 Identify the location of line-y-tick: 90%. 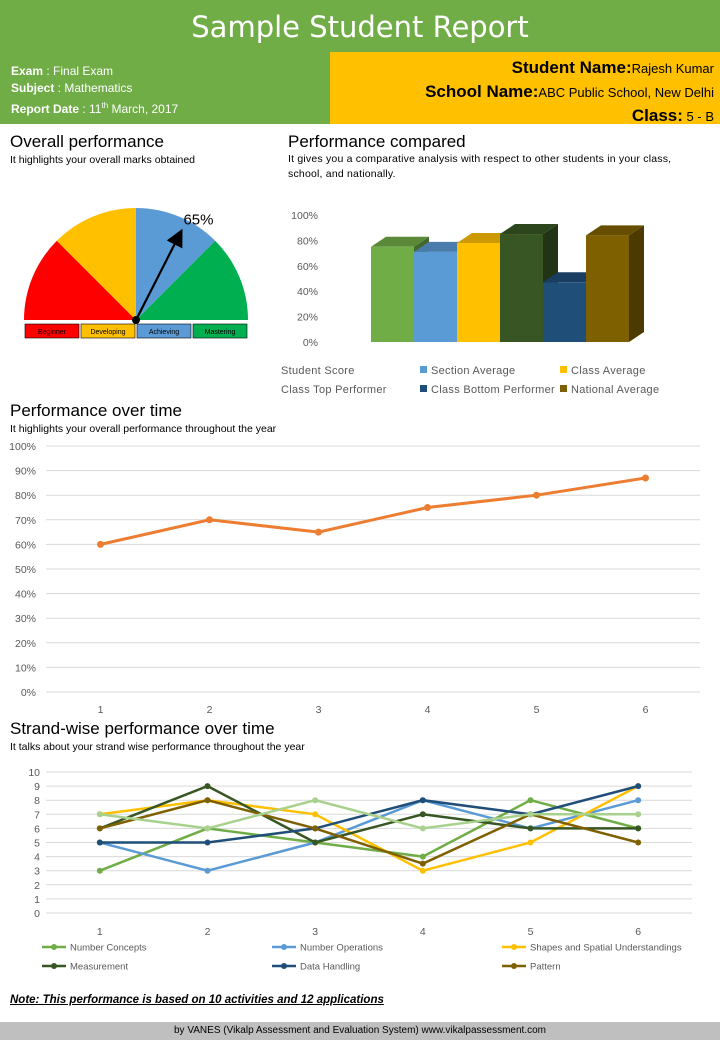
(25, 472).